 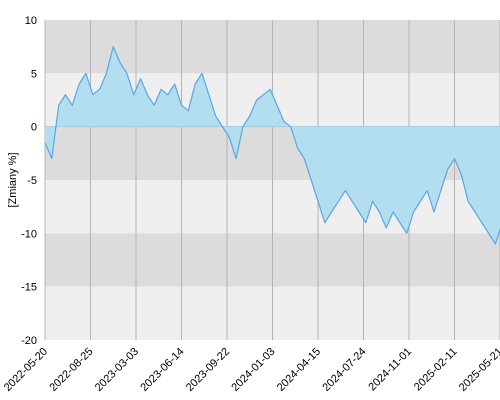 What do you see at coordinates (390, 370) in the screenshot?
I see `x-tick-label: 2024-11-01` at bounding box center [390, 370].